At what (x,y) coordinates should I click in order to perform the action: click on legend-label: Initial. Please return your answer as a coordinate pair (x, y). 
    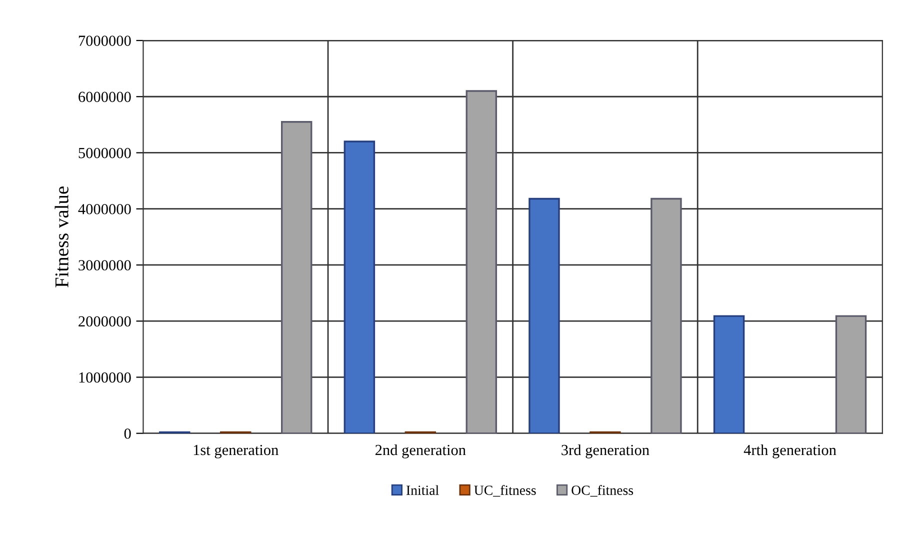
    Looking at the image, I should click on (422, 490).